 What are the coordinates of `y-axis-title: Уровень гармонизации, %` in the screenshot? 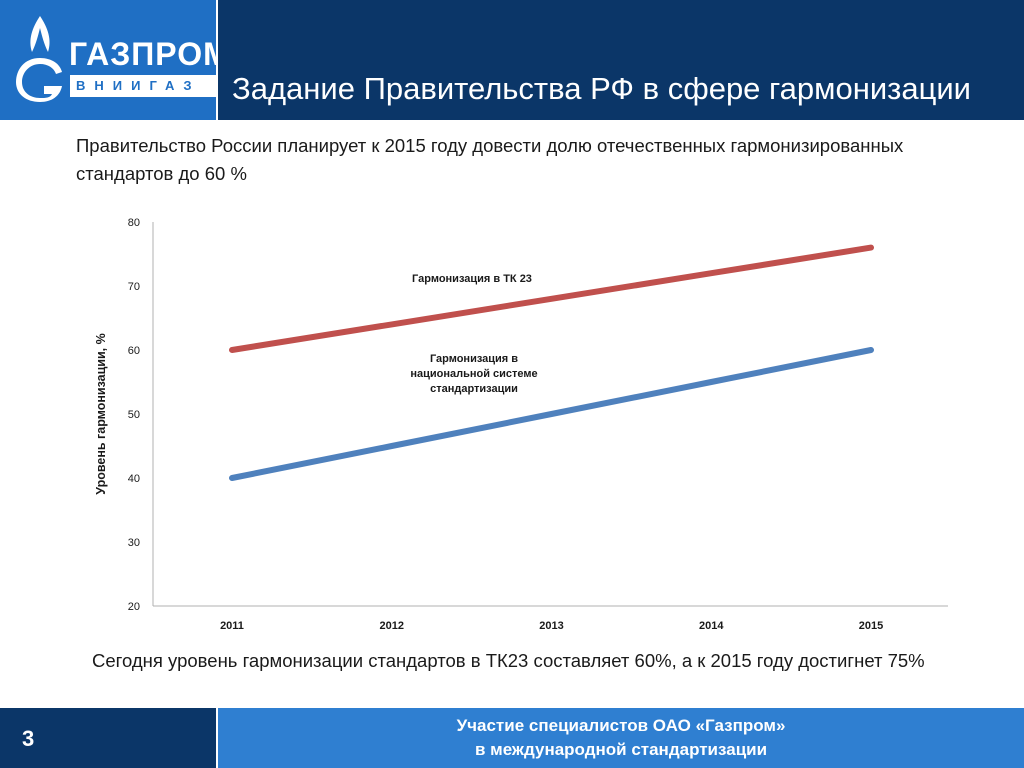 It's located at (101, 413).